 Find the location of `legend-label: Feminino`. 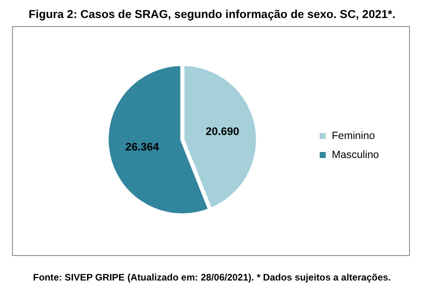

legend-label: Feminino is located at coordinates (354, 136).